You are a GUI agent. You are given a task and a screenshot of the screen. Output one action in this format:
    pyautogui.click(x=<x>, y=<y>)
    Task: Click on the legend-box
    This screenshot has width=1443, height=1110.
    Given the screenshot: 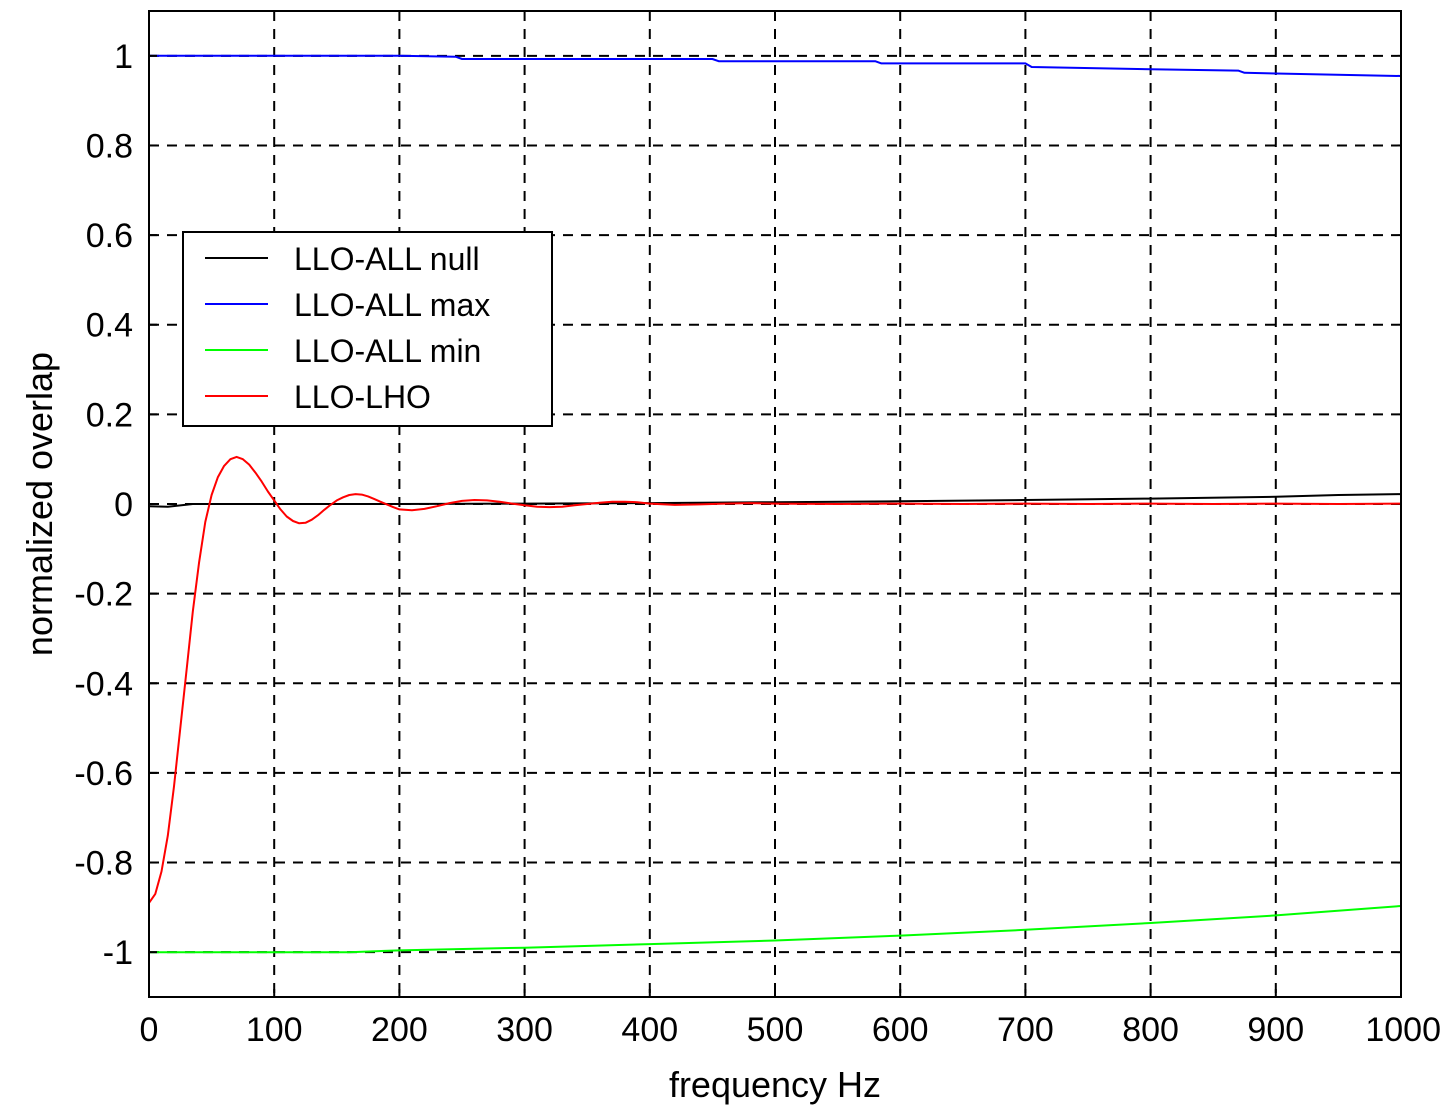 What is the action you would take?
    pyautogui.click(x=367, y=329)
    